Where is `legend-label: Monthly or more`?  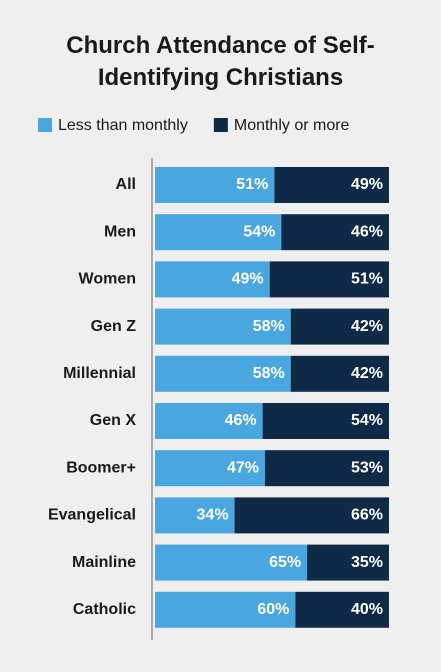
legend-label: Monthly or more is located at coordinates (292, 125).